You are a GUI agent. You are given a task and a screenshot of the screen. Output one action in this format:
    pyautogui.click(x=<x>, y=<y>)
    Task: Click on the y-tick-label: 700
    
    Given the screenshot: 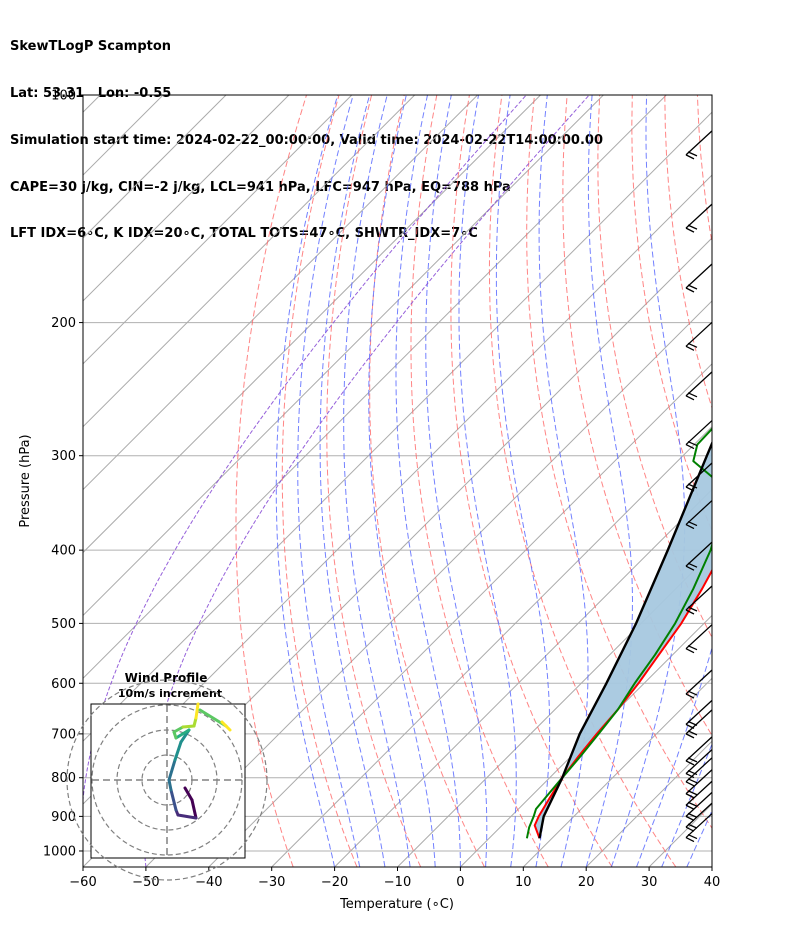 What is the action you would take?
    pyautogui.click(x=63, y=734)
    